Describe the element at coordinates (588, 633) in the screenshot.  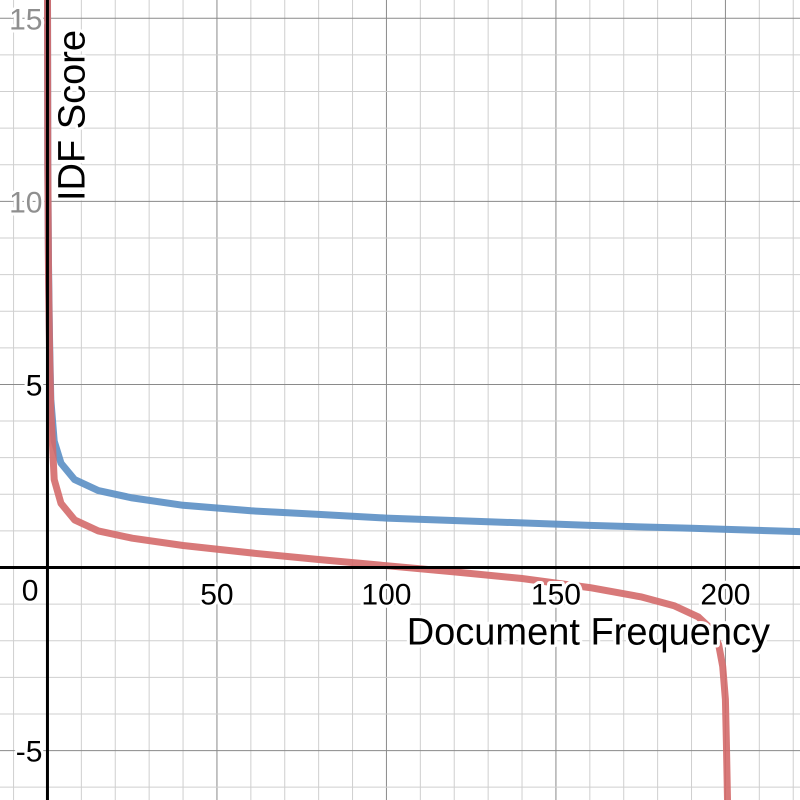
I see `x-axis-title: Document Frequency` at that location.